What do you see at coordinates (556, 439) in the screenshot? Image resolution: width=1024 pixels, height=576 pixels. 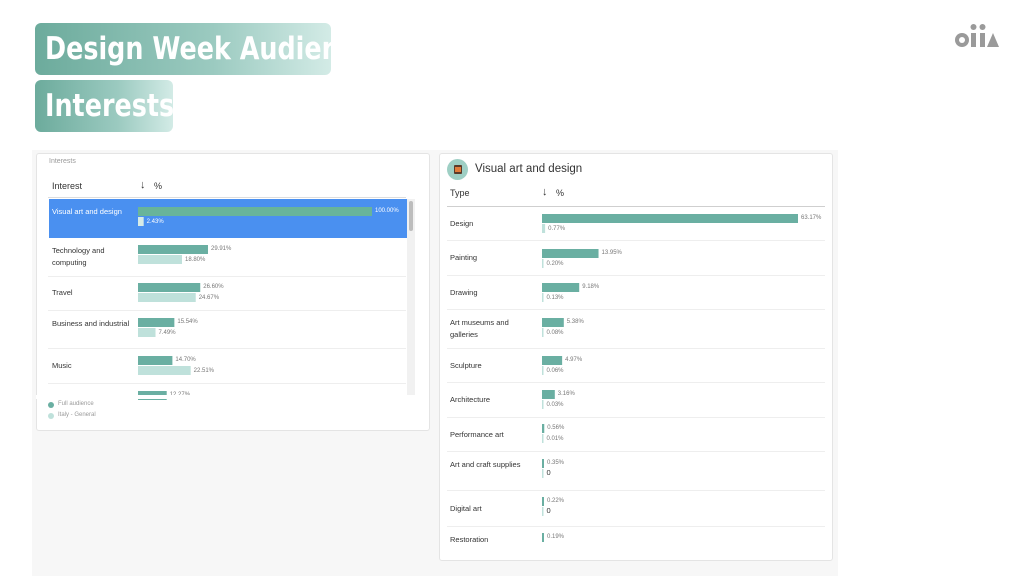 I see `data-label-italy-general: 0.01%` at bounding box center [556, 439].